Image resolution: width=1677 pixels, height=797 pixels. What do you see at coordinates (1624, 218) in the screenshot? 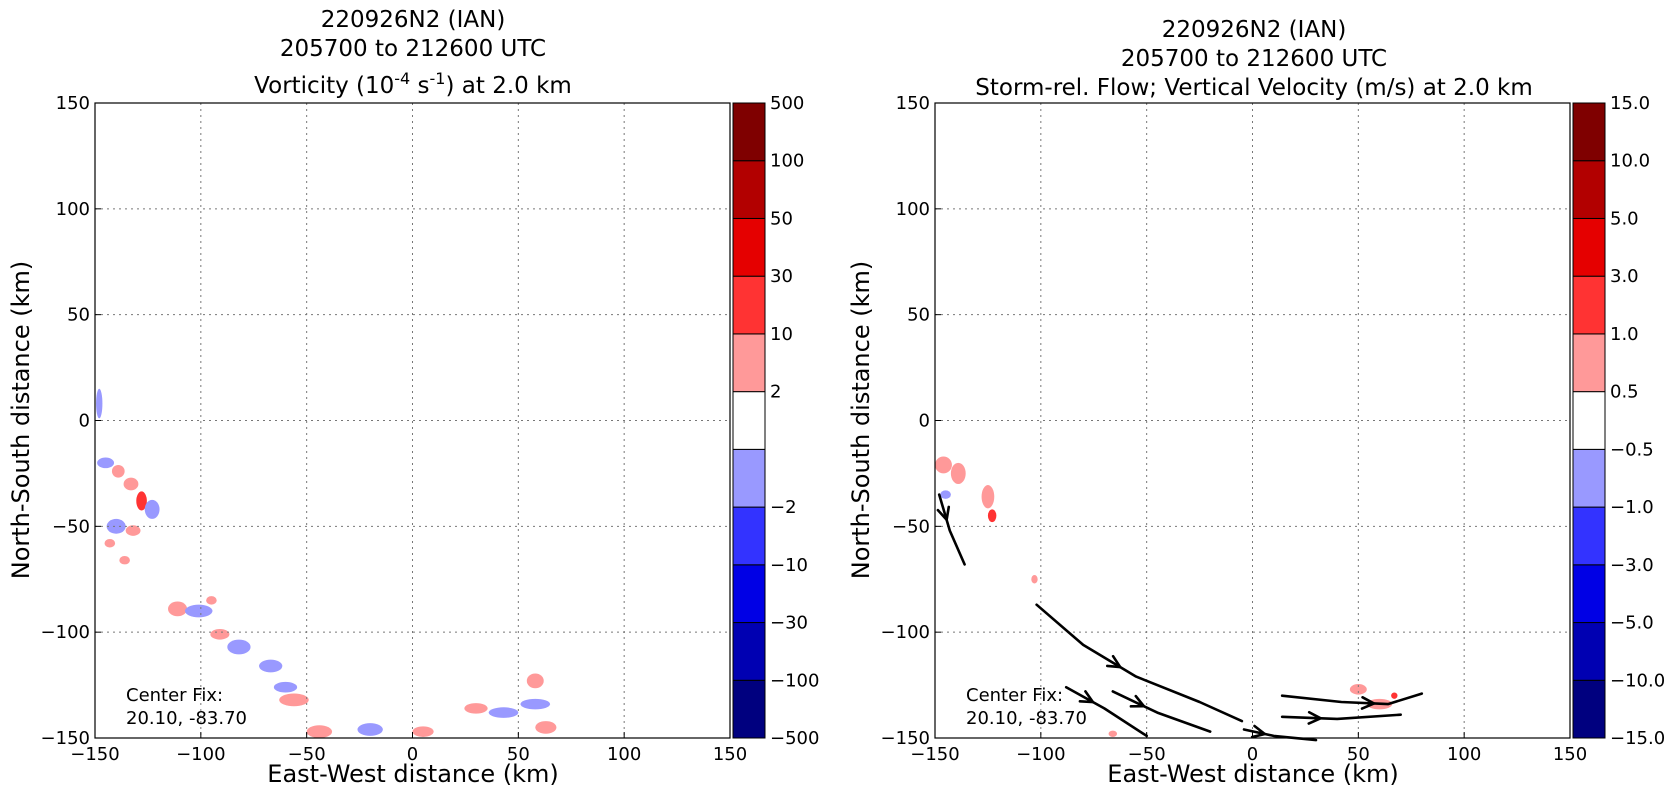
I see `colorbar-tick-label: 5.0` at bounding box center [1624, 218].